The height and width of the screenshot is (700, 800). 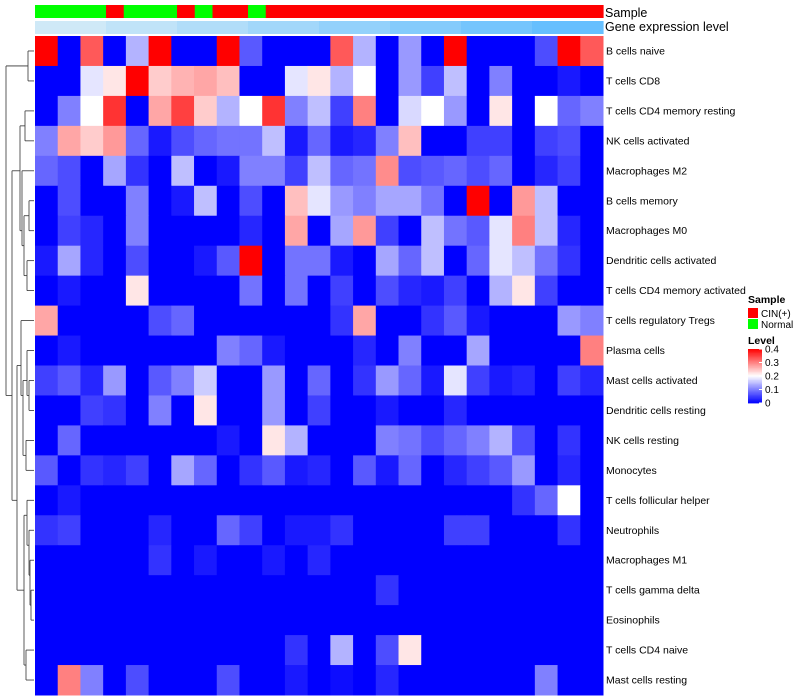 I want to click on colorbar-tick-label: 0.4, so click(x=772, y=350).